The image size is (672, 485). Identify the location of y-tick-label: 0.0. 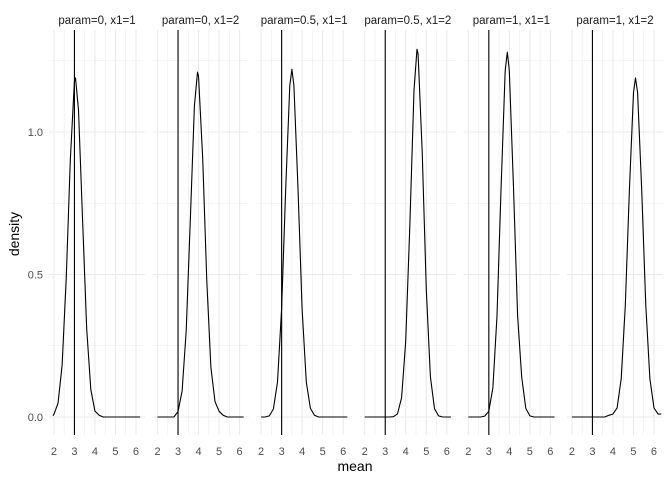
(35, 418).